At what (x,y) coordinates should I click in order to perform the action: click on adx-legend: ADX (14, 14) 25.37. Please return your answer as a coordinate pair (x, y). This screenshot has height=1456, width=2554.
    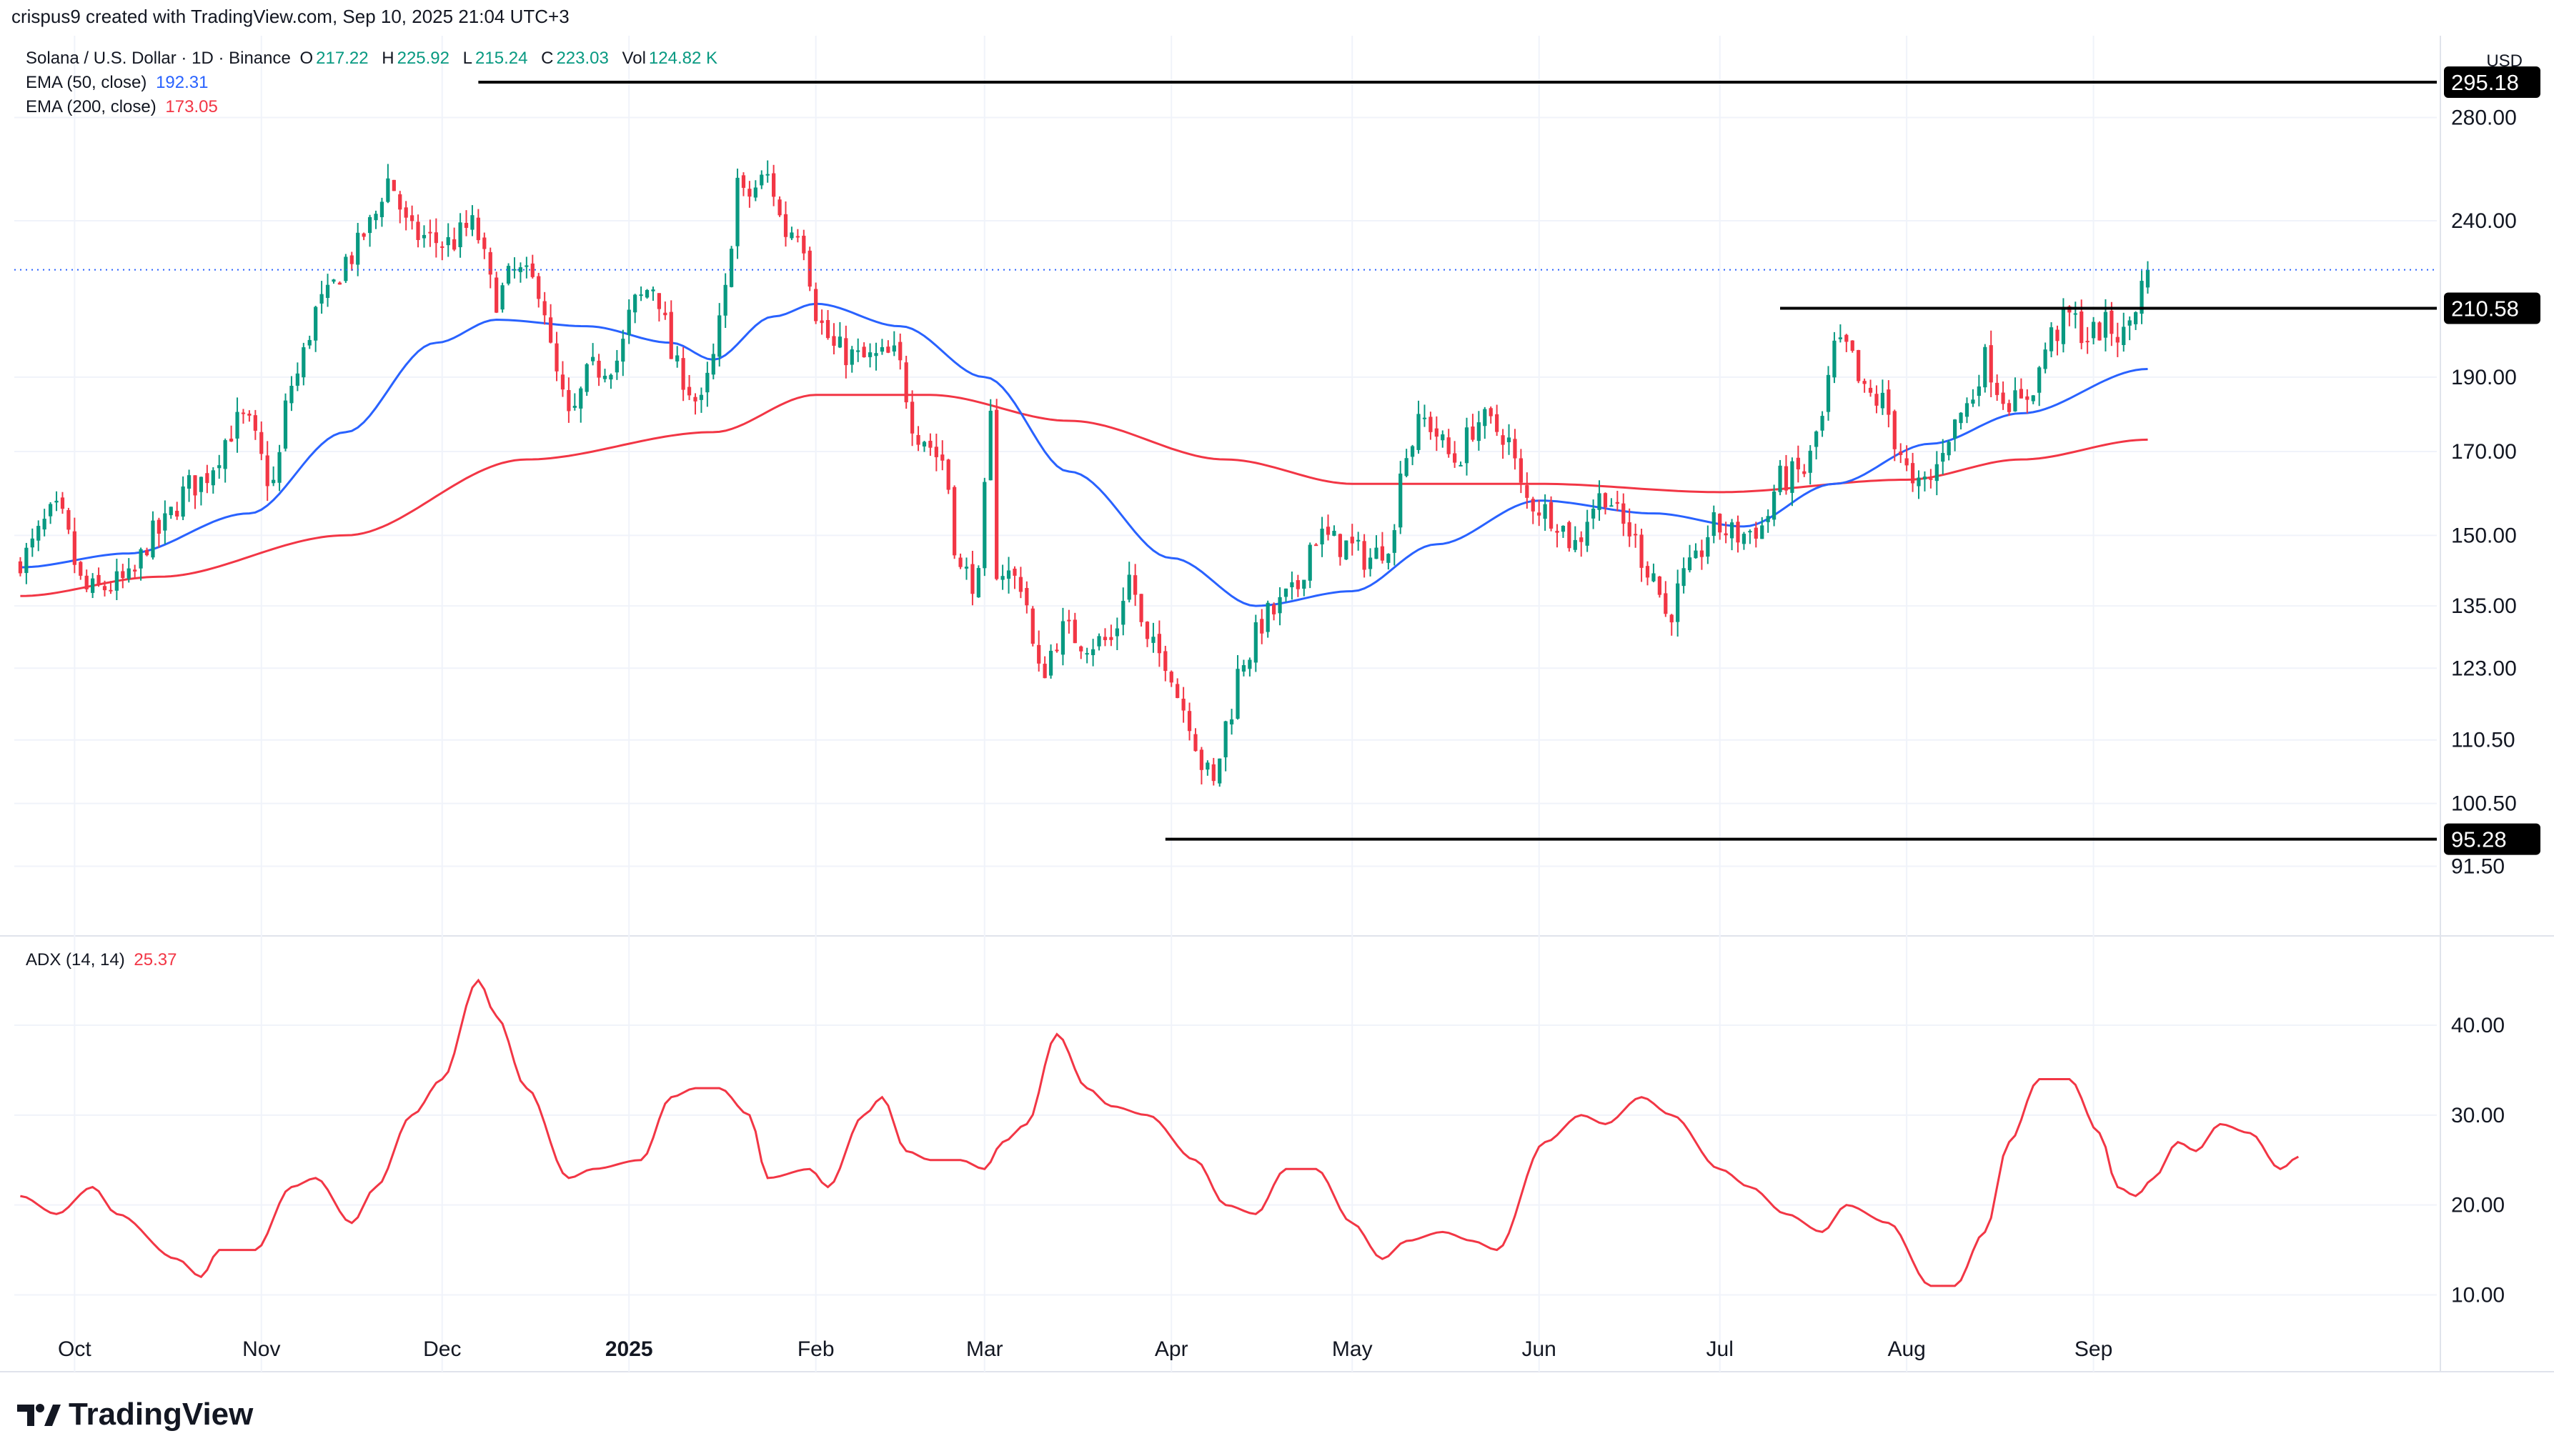
    Looking at the image, I should click on (101, 960).